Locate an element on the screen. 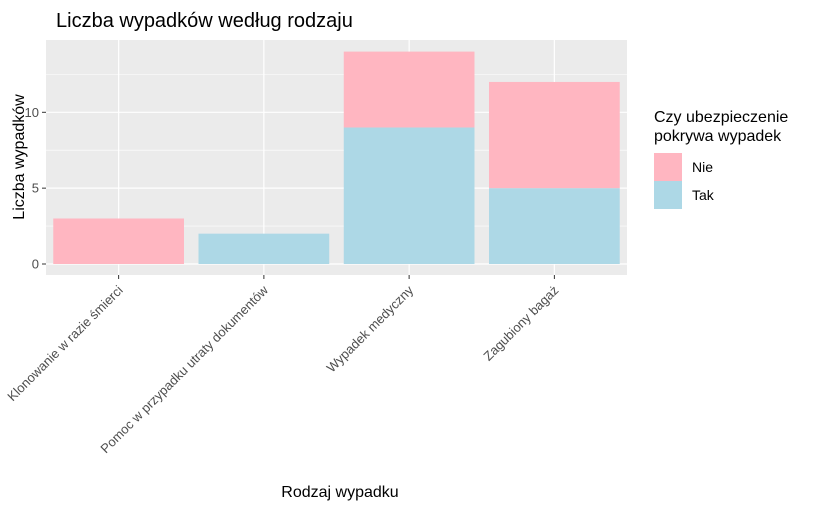 This screenshot has height=510, width=826. legend-swatch-nie is located at coordinates (668, 167).